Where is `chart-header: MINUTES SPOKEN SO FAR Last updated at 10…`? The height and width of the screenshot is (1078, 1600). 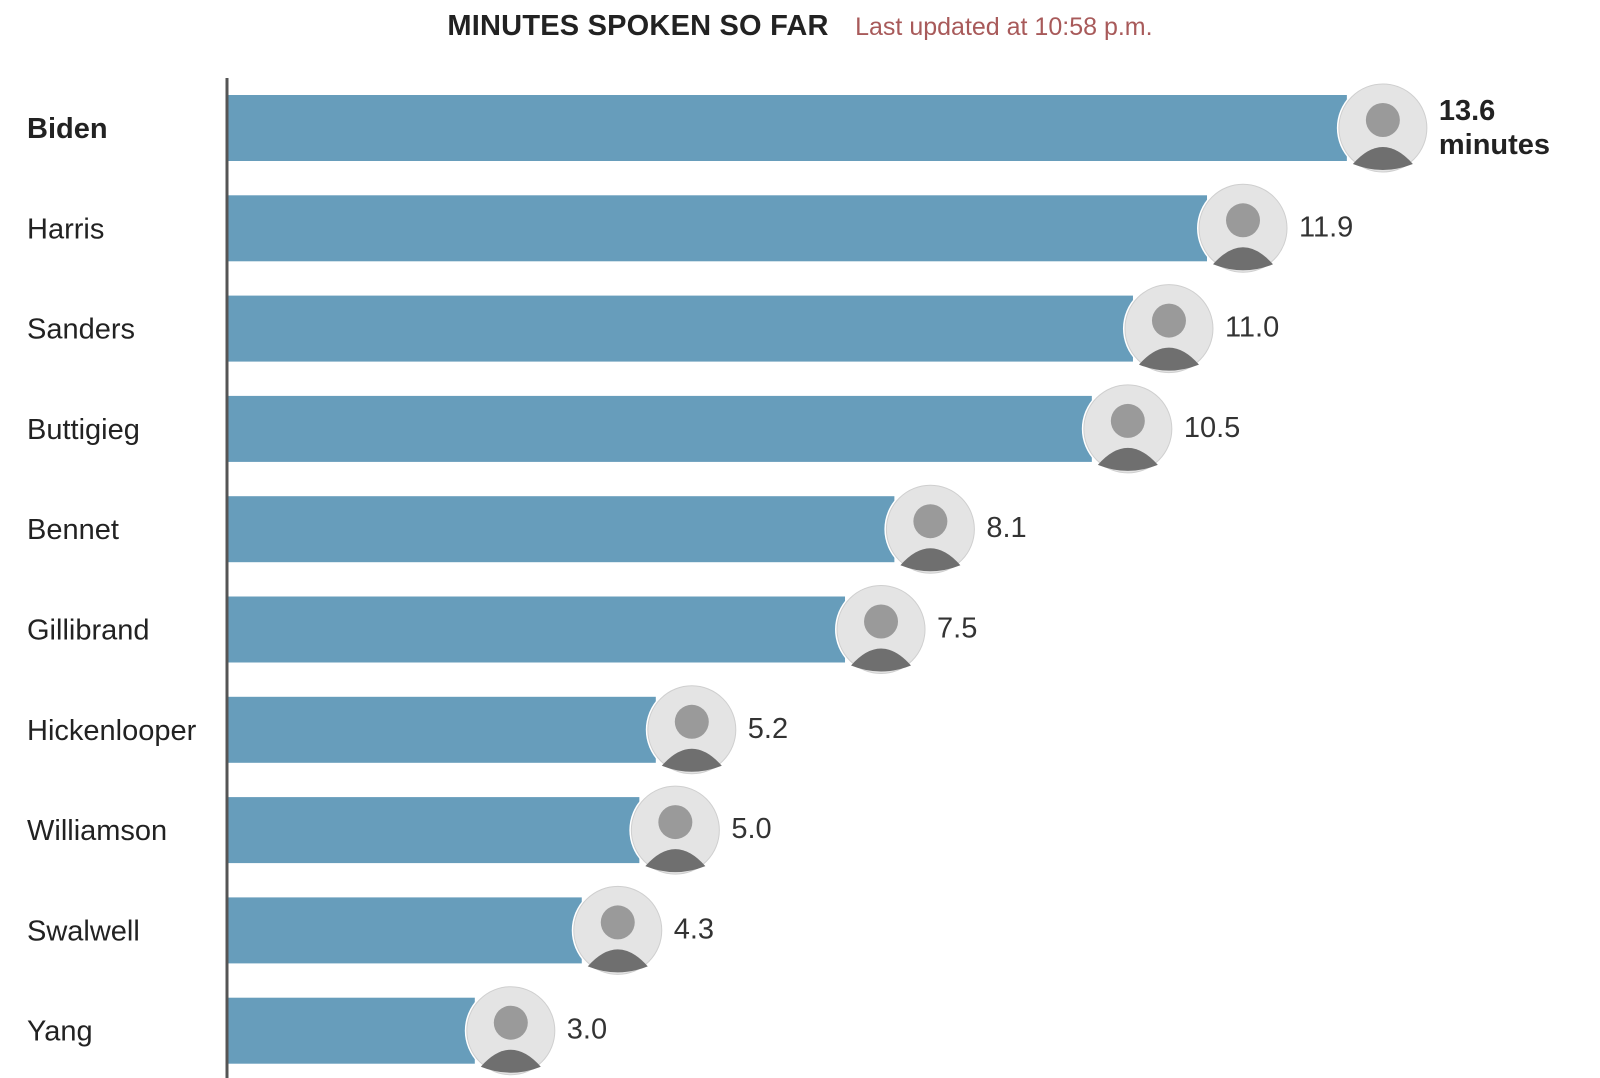
chart-header: MINUTES SPOKEN SO FAR Last updated at 10… is located at coordinates (800, 28).